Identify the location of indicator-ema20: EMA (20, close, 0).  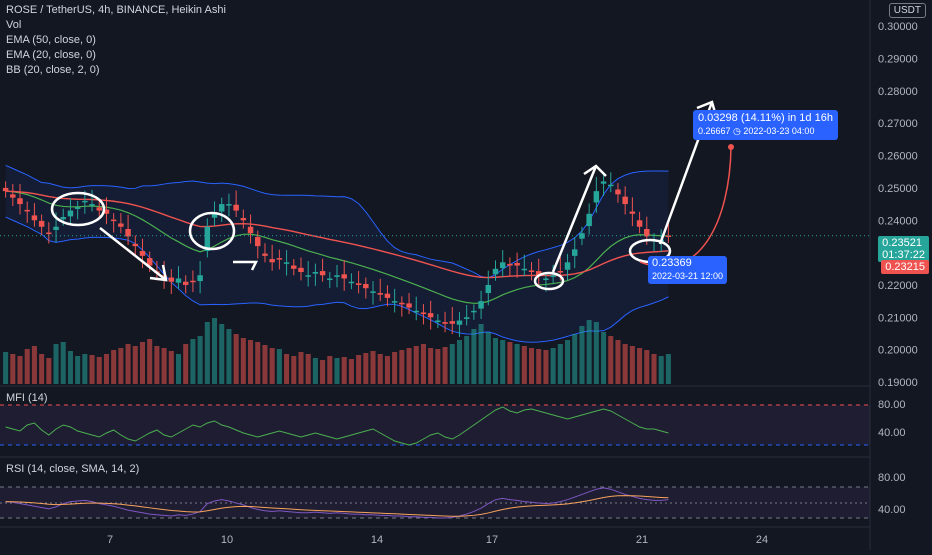
(51, 55).